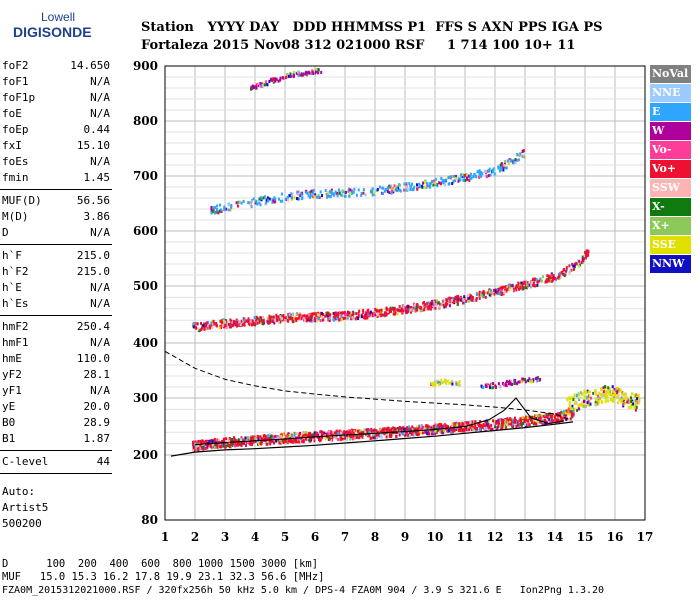 The width and height of the screenshot is (700, 600). I want to click on y-tick-label: 600, so click(145, 231).